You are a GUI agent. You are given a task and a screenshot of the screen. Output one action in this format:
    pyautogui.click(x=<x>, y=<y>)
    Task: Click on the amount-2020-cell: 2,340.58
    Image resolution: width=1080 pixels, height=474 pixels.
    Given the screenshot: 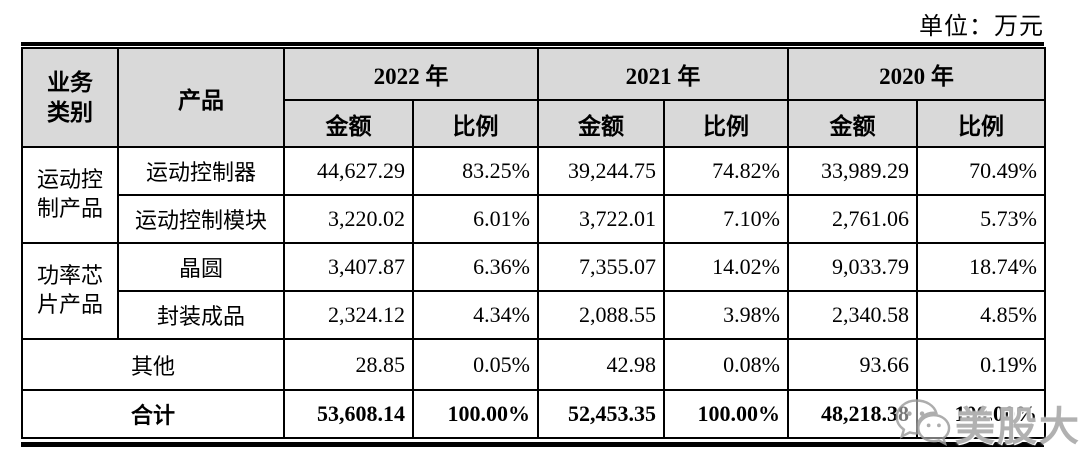 What is the action you would take?
    pyautogui.click(x=852, y=315)
    